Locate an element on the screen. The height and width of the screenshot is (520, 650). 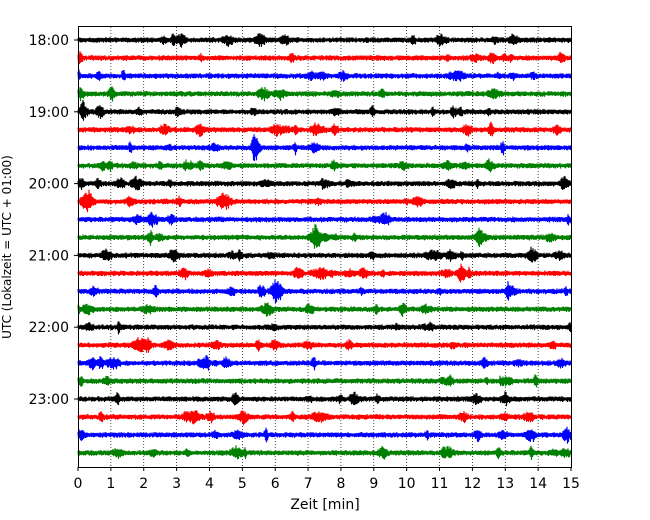
x-tick-label: 10 is located at coordinates (407, 484).